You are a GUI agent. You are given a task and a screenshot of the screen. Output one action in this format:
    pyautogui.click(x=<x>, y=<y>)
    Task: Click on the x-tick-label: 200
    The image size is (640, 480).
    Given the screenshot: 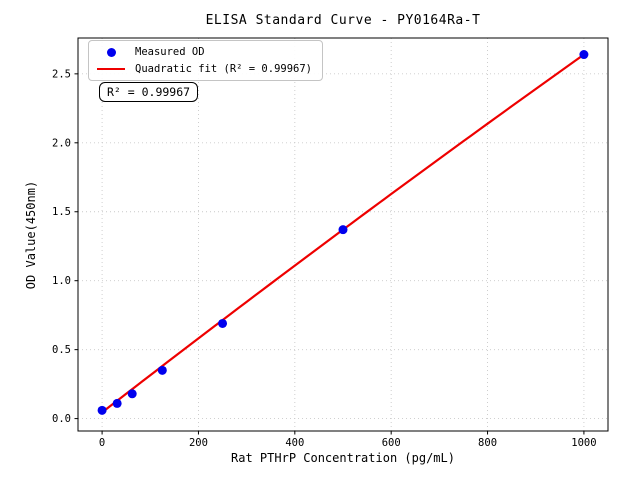 What is the action you would take?
    pyautogui.click(x=198, y=443)
    